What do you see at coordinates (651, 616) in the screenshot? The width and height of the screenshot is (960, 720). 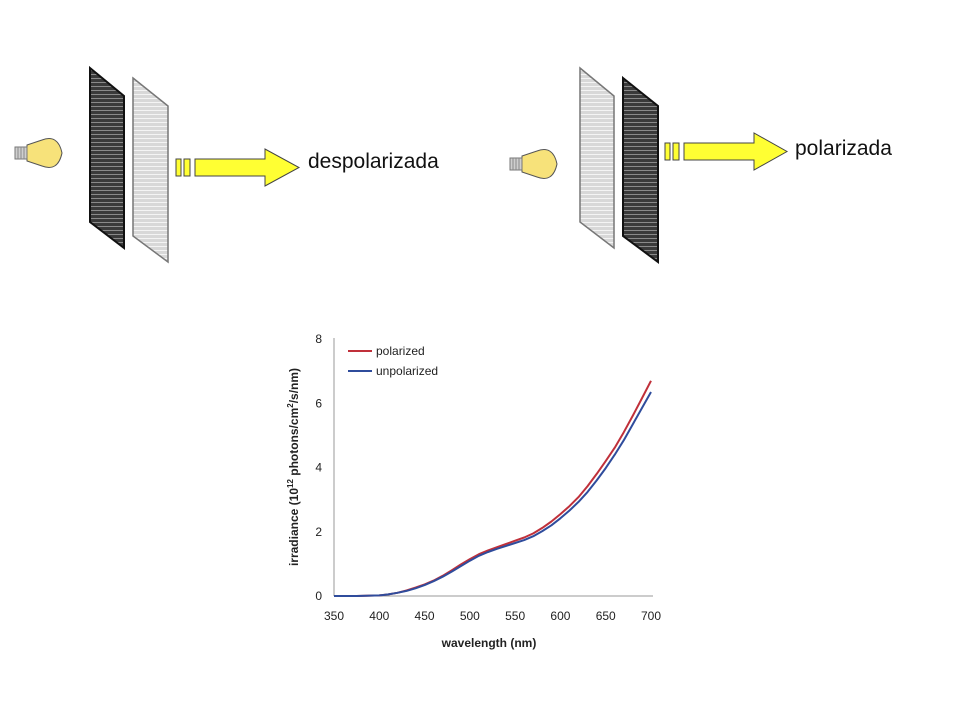 I see `x-tick-label: 700` at bounding box center [651, 616].